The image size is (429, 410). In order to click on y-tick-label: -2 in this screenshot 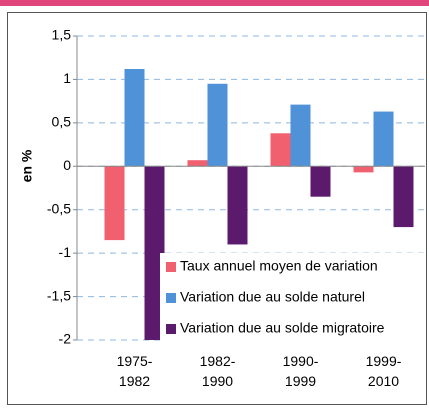, I will do `click(65, 339)`.